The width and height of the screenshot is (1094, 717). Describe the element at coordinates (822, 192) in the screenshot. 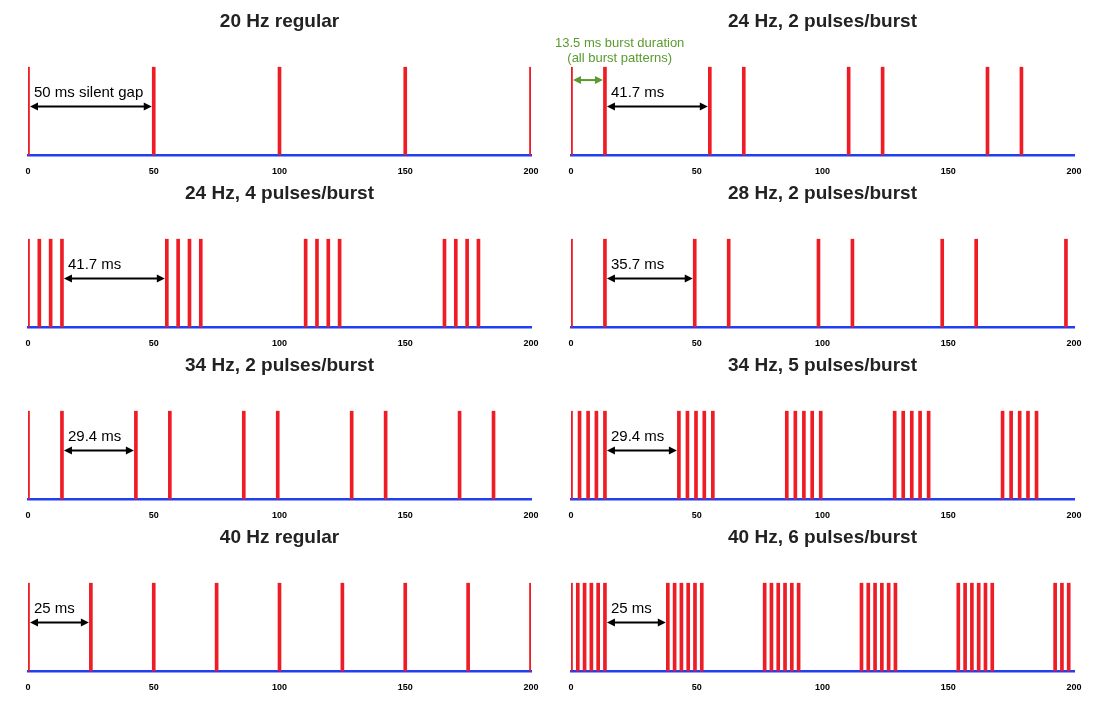

I see `chart-title: 28 Hz, 2 pulses/burst` at that location.